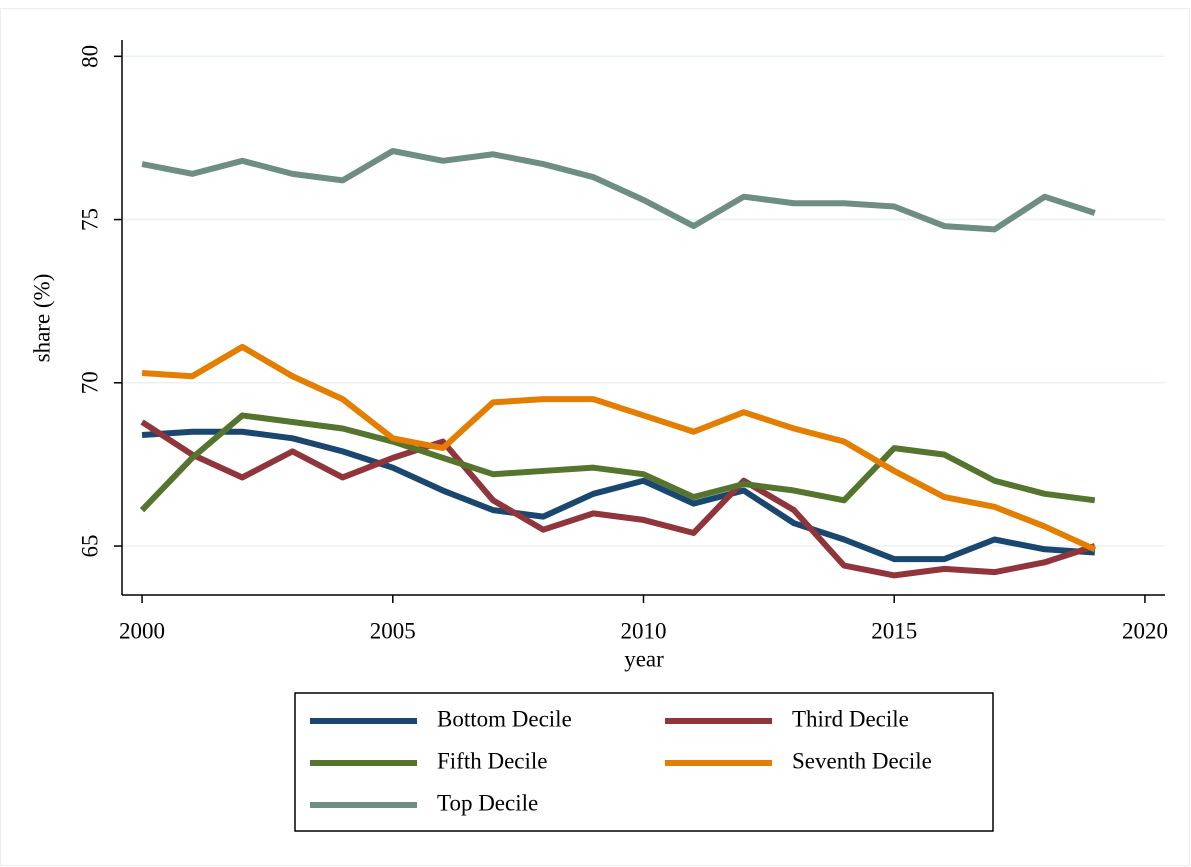 This screenshot has width=1191, height=867. Describe the element at coordinates (142, 630) in the screenshot. I see `x-tick-label: 2000` at that location.